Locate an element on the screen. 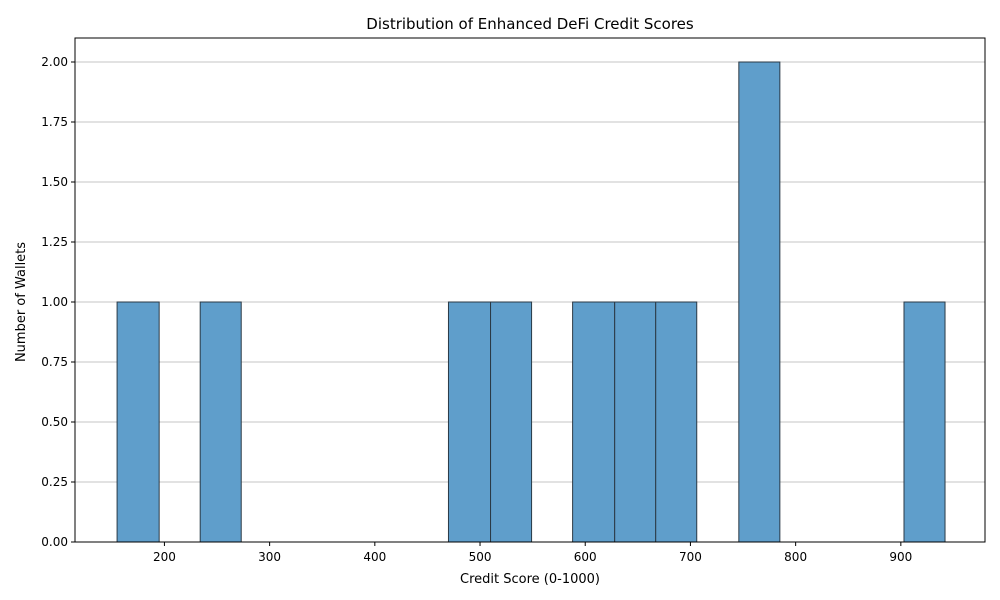 This screenshot has height=600, width=1000. x-tick-label: 500 is located at coordinates (480, 557).